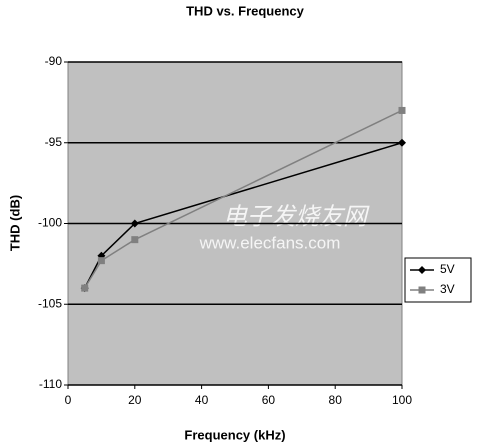 The height and width of the screenshot is (448, 500). Describe the element at coordinates (14, 223) in the screenshot. I see `y-axis-title: THD (dB)` at that location.